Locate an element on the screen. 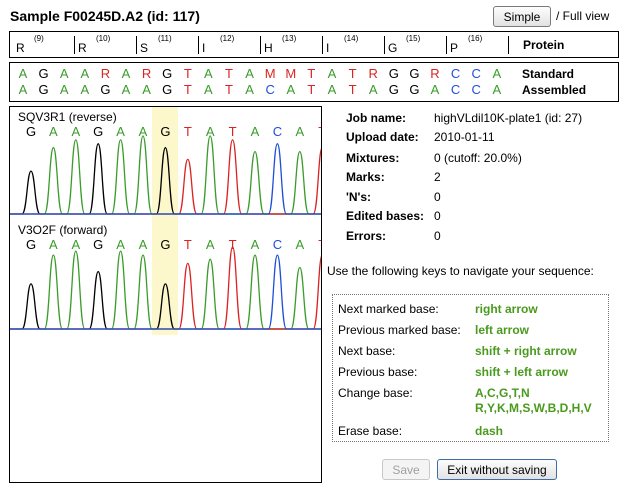  assembled-label: Assembled is located at coordinates (554, 90).